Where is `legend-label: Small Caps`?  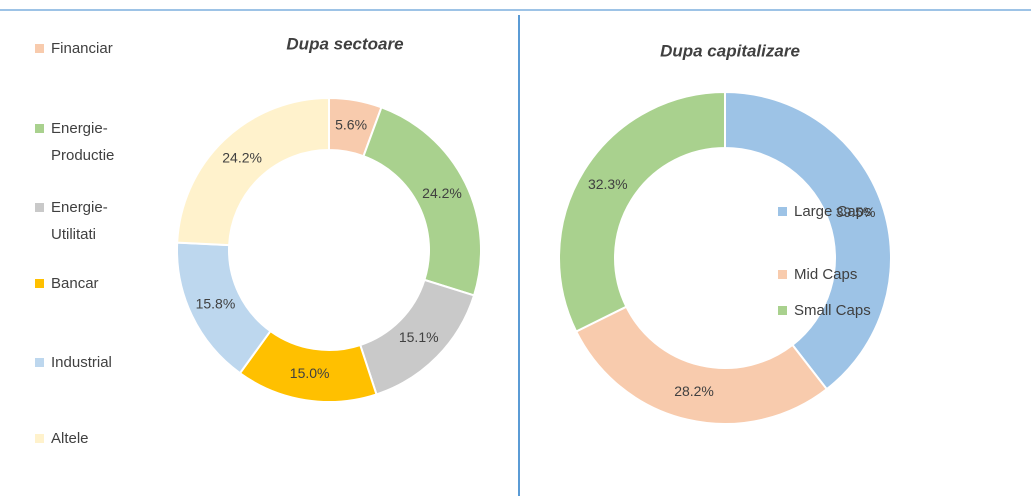 legend-label: Small Caps is located at coordinates (832, 310).